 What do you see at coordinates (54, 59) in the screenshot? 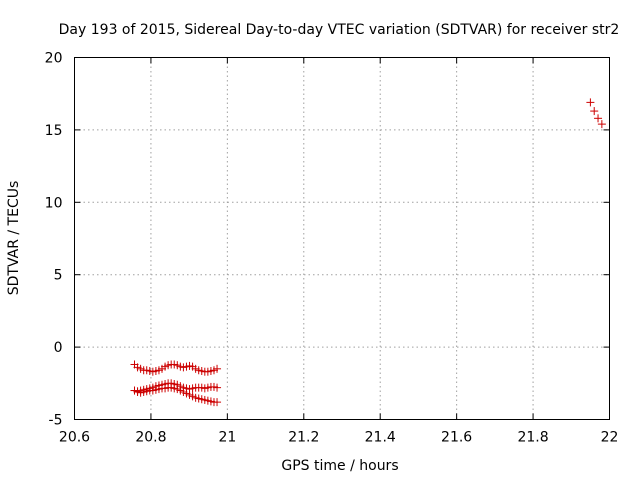
I see `y-tick-label: 20` at bounding box center [54, 59].